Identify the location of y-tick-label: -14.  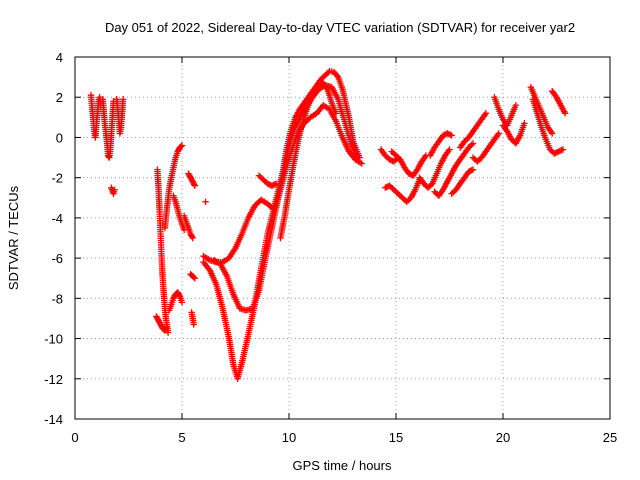
(53, 419).